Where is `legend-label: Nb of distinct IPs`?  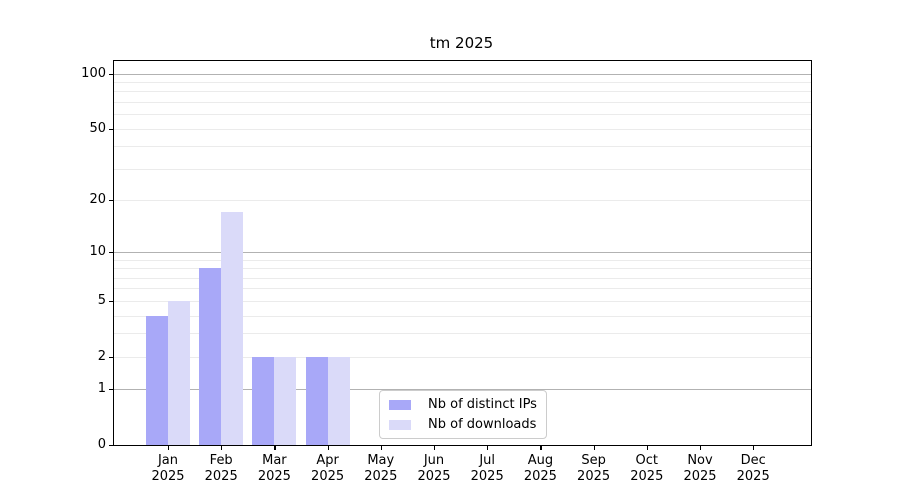
legend-label: Nb of distinct IPs is located at coordinates (482, 404).